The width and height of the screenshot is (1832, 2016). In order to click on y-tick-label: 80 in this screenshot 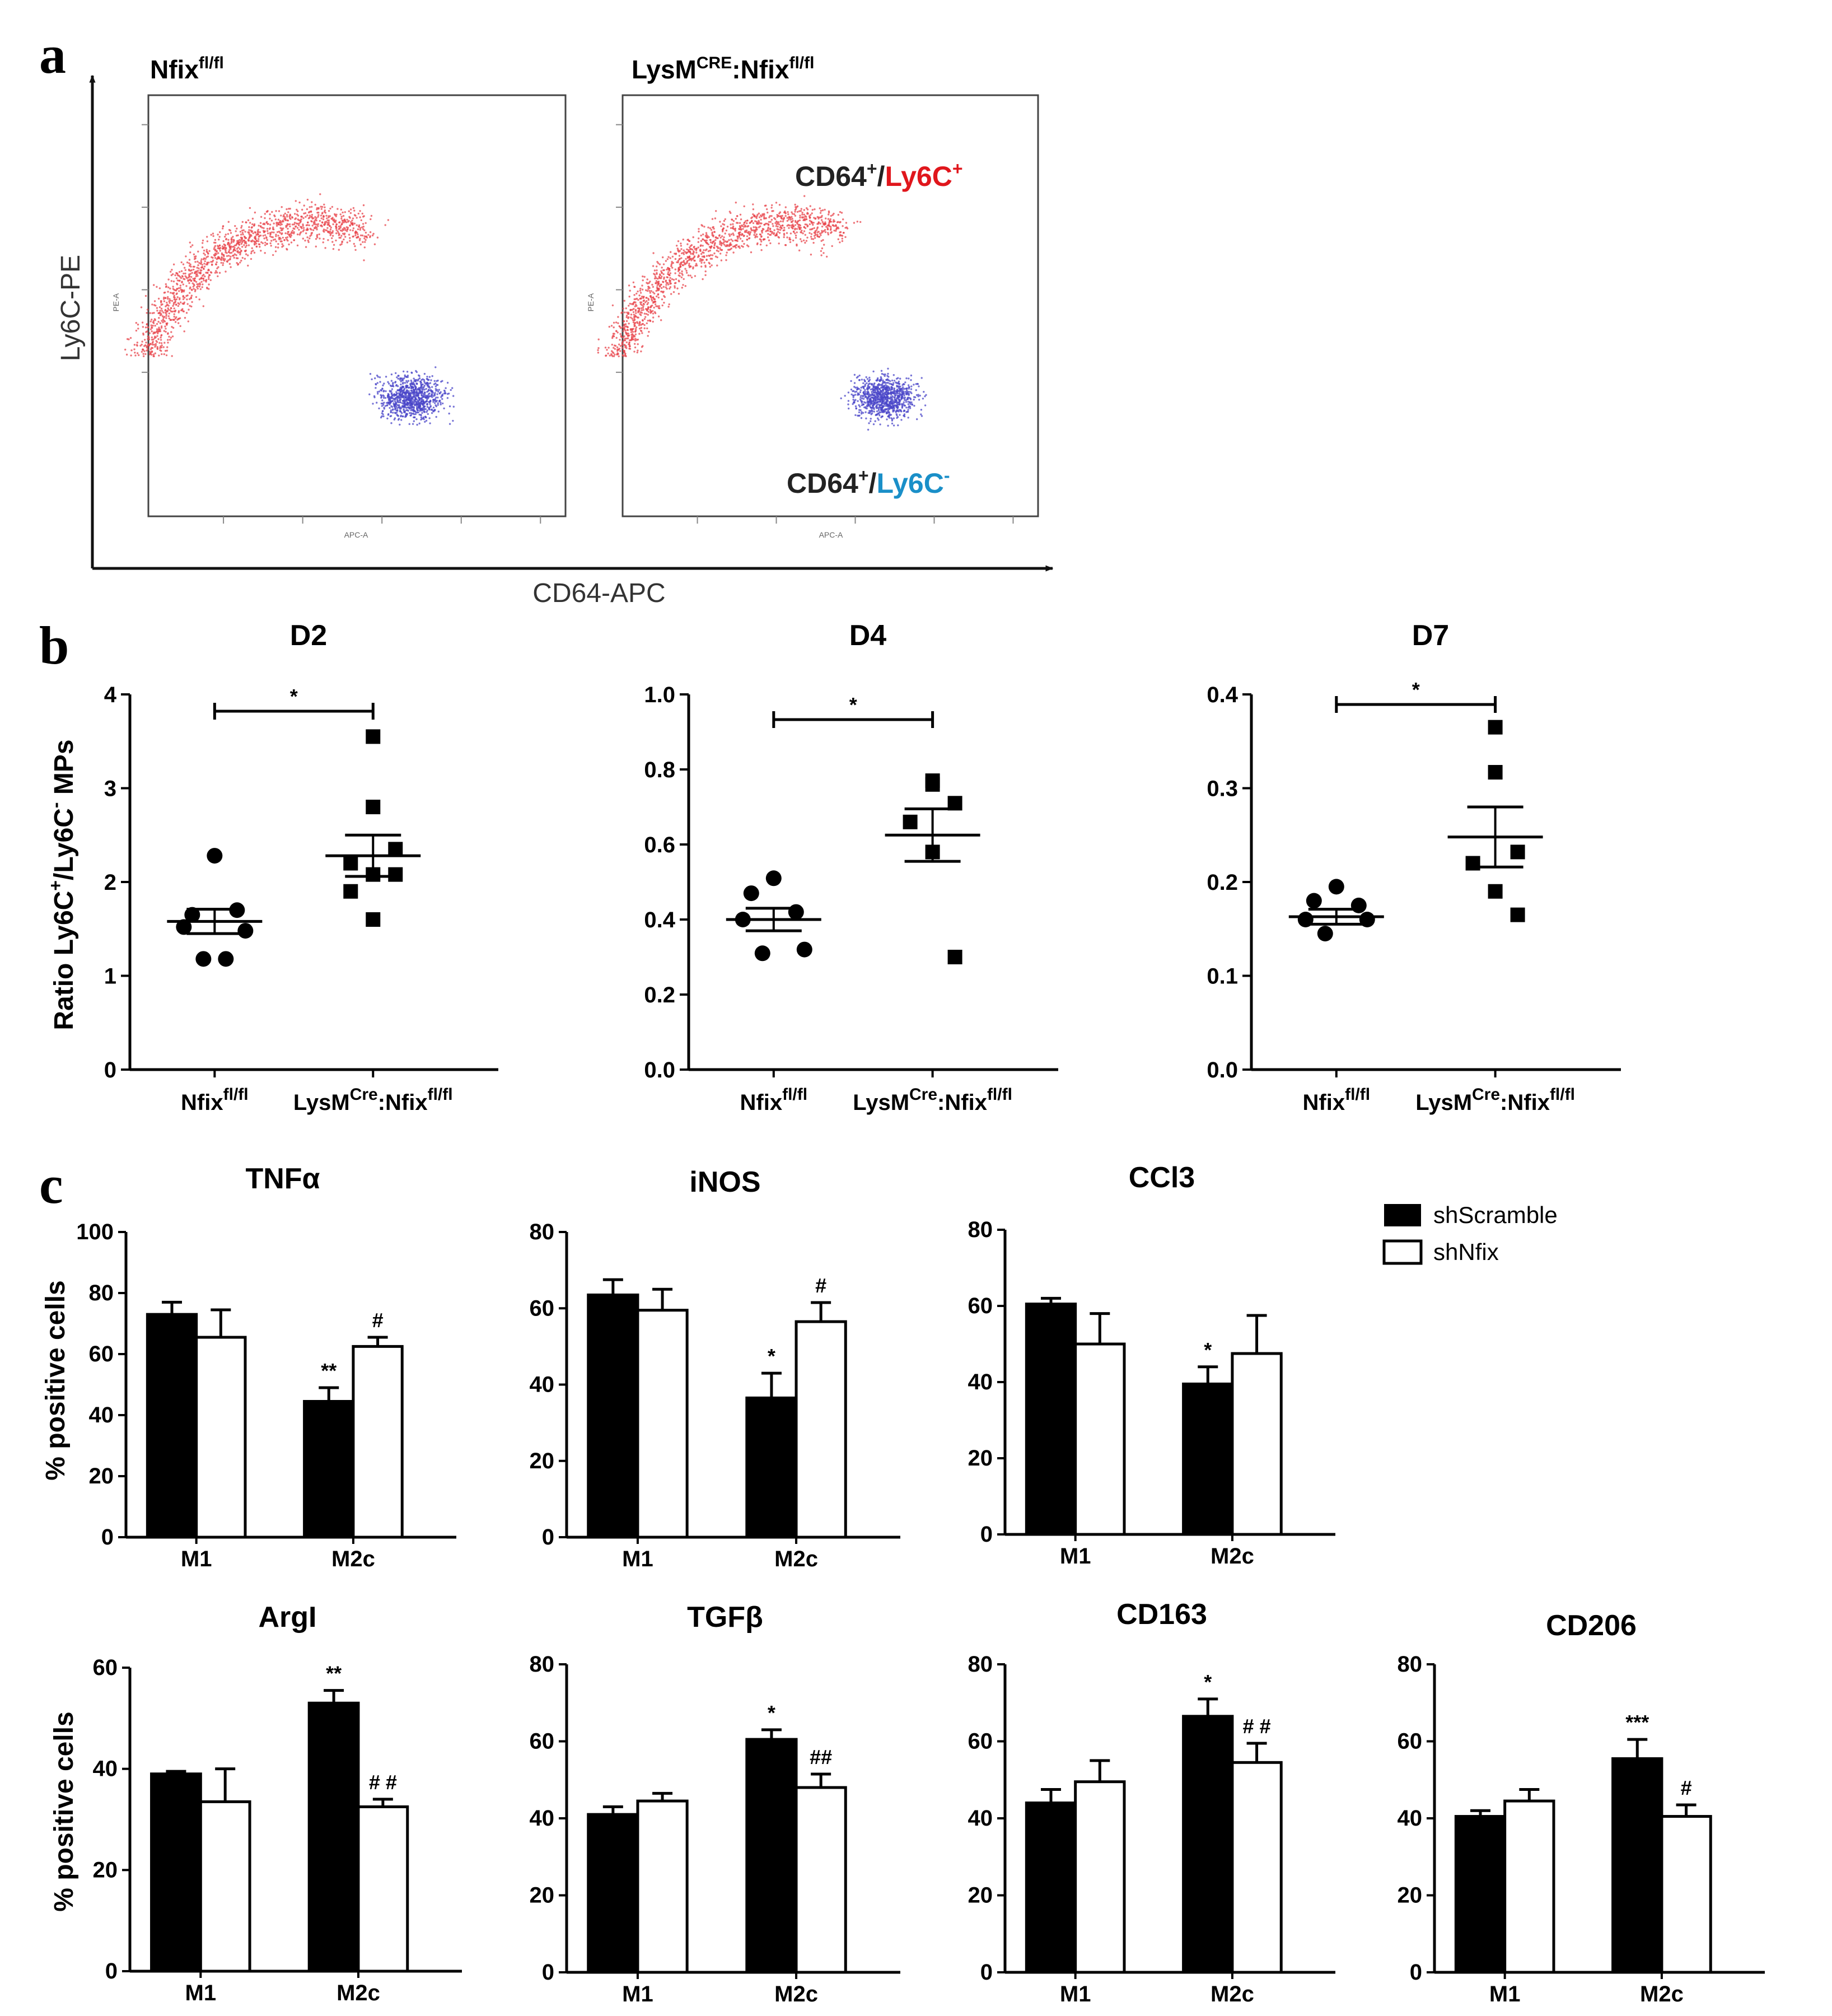, I will do `click(101, 1293)`.